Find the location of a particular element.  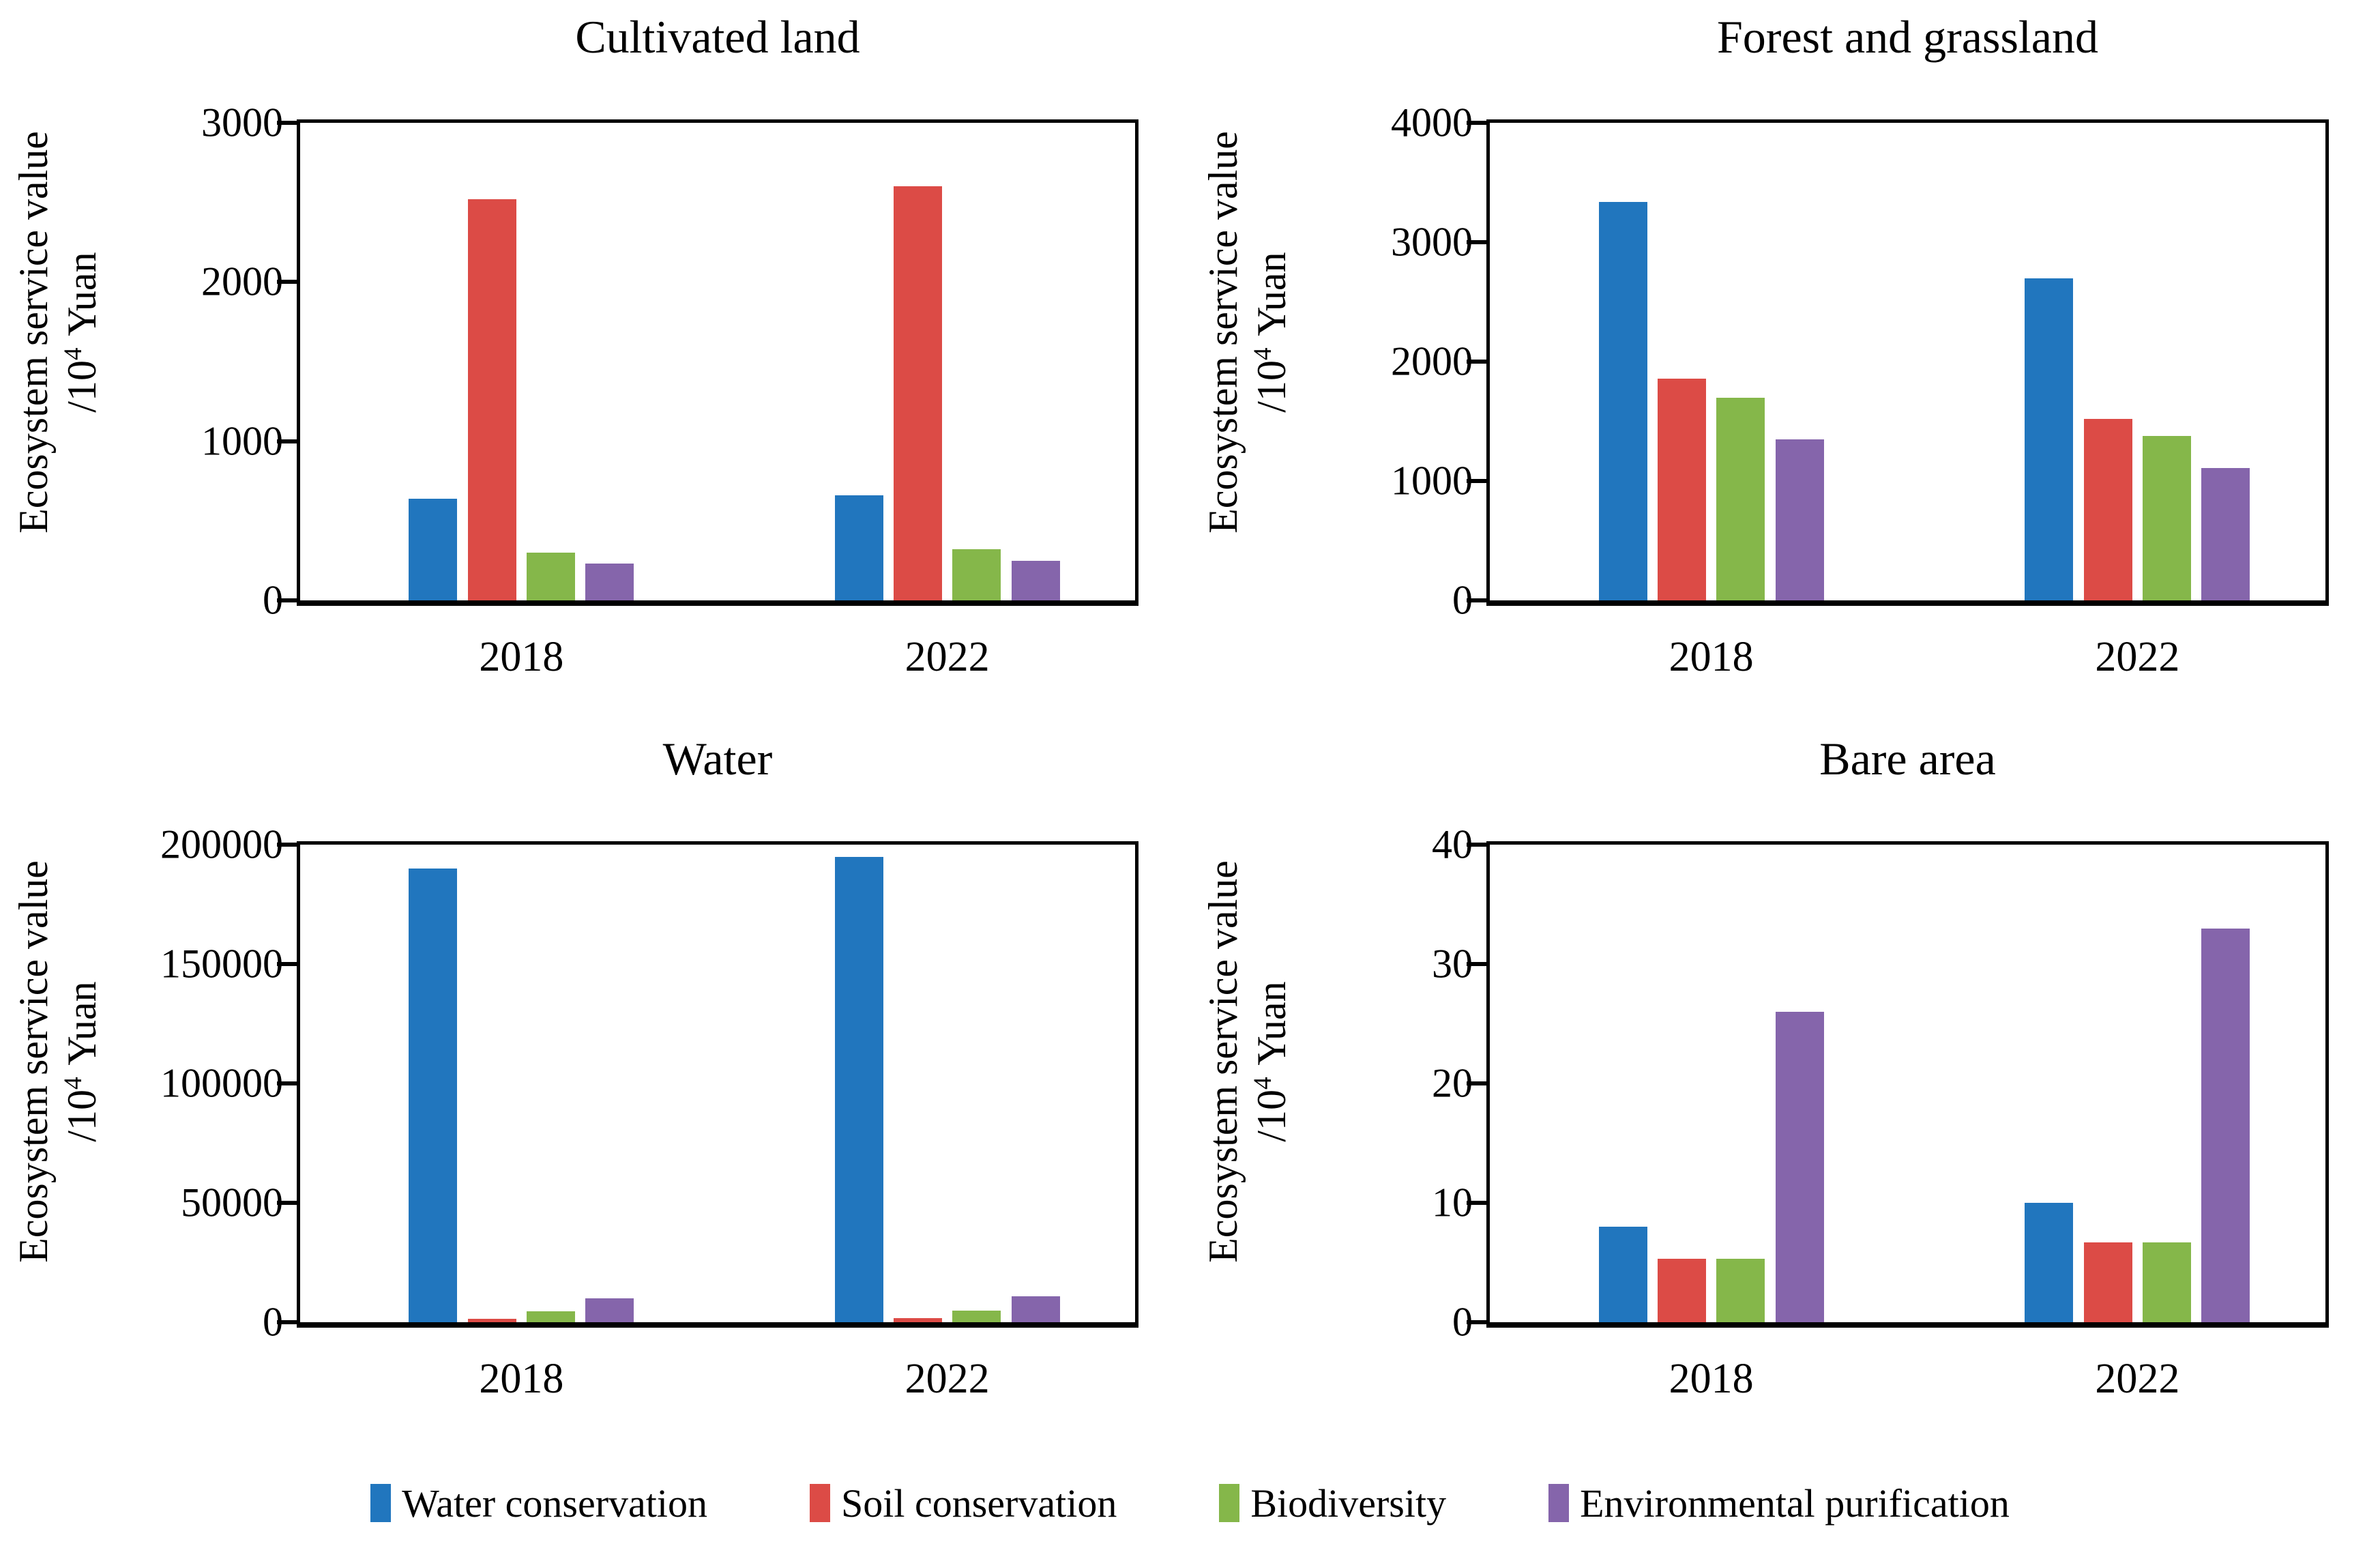

y-axis-label-line2: /104Yuan is located at coordinates (1271, 332).